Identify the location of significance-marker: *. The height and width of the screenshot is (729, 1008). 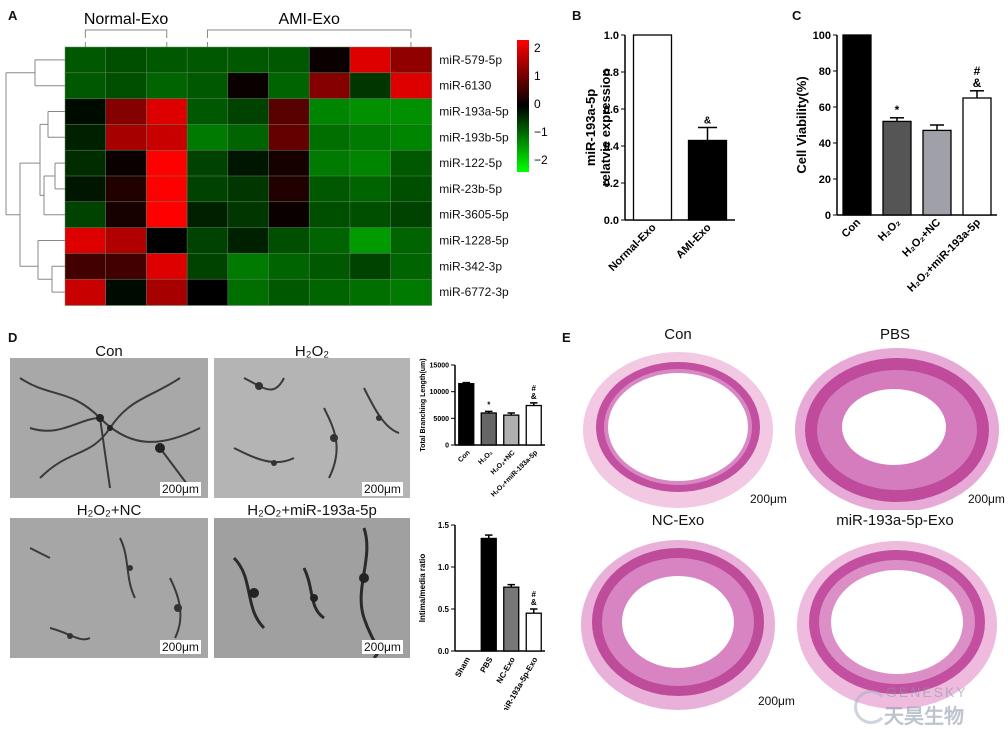
(489, 404).